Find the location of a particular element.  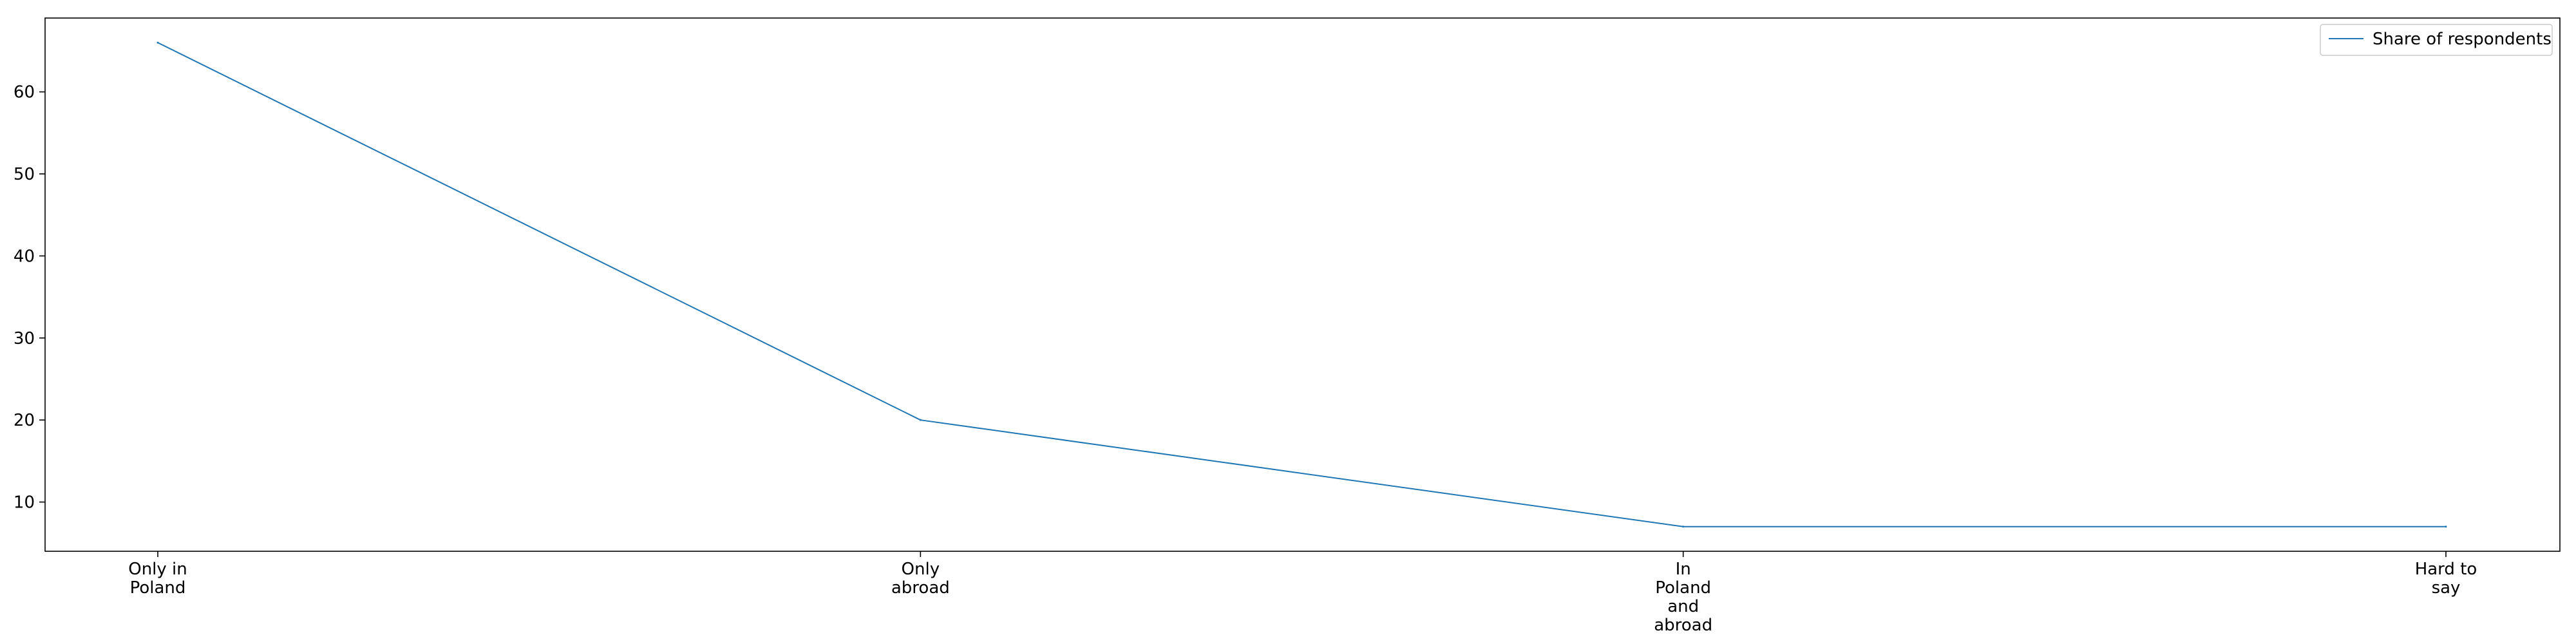

x-tick-label: Only abroad is located at coordinates (920, 579).